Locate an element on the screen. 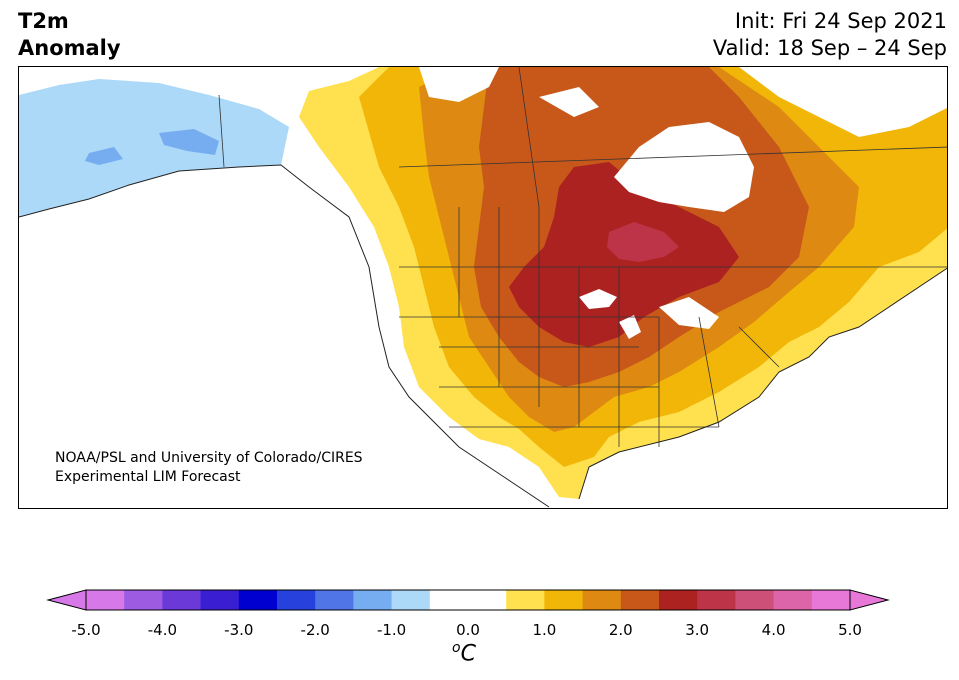  valid-period: Valid: 18 Sep – 24 Sep is located at coordinates (829, 48).